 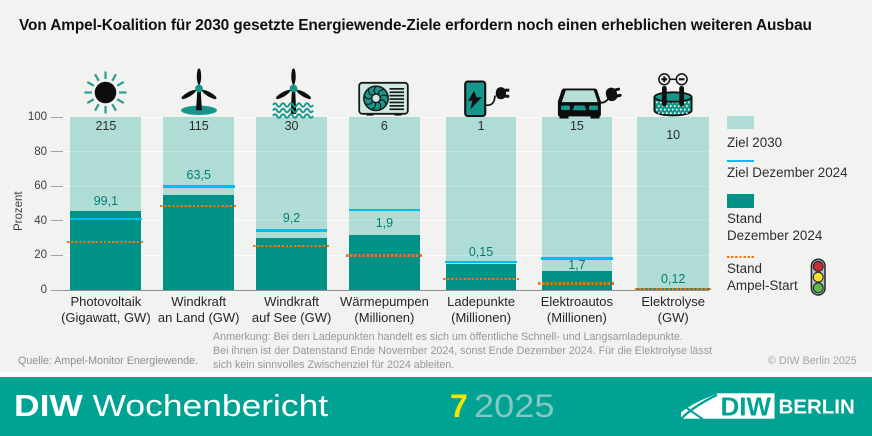 What do you see at coordinates (746, 407) in the screenshot?
I see `svg-text: DIW` at bounding box center [746, 407].